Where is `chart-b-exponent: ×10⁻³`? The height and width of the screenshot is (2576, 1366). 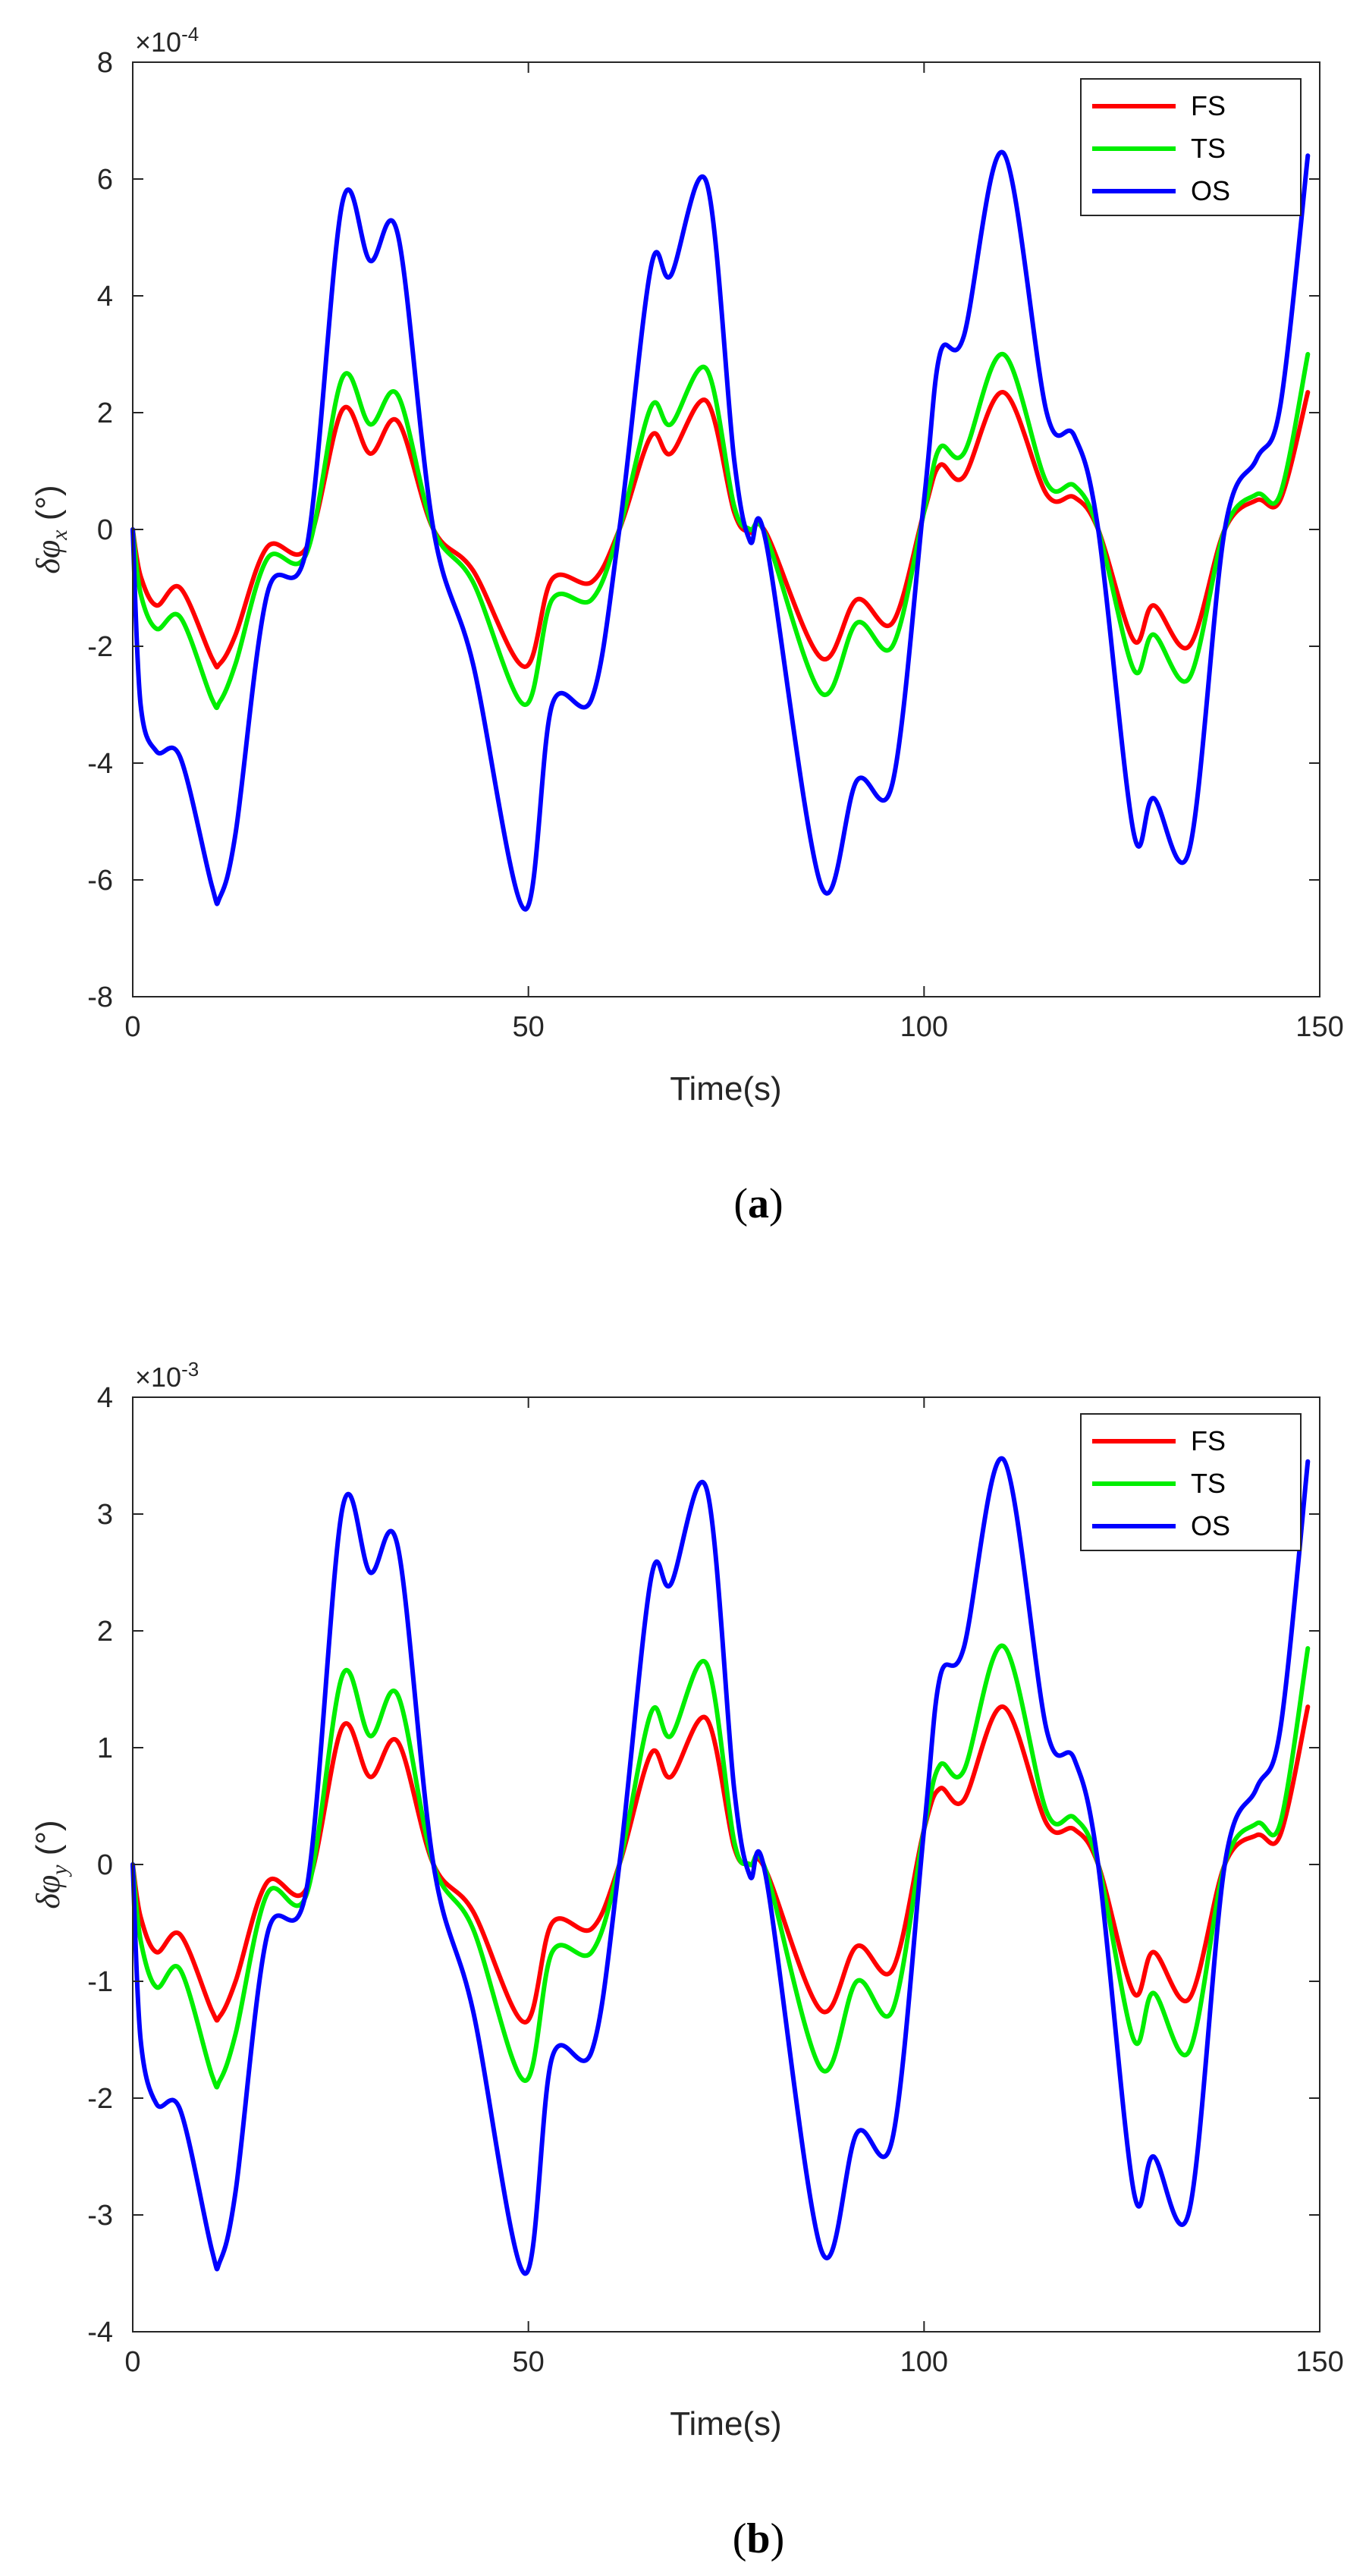
chart-b-exponent: ×10⁻³ is located at coordinates (167, 1375).